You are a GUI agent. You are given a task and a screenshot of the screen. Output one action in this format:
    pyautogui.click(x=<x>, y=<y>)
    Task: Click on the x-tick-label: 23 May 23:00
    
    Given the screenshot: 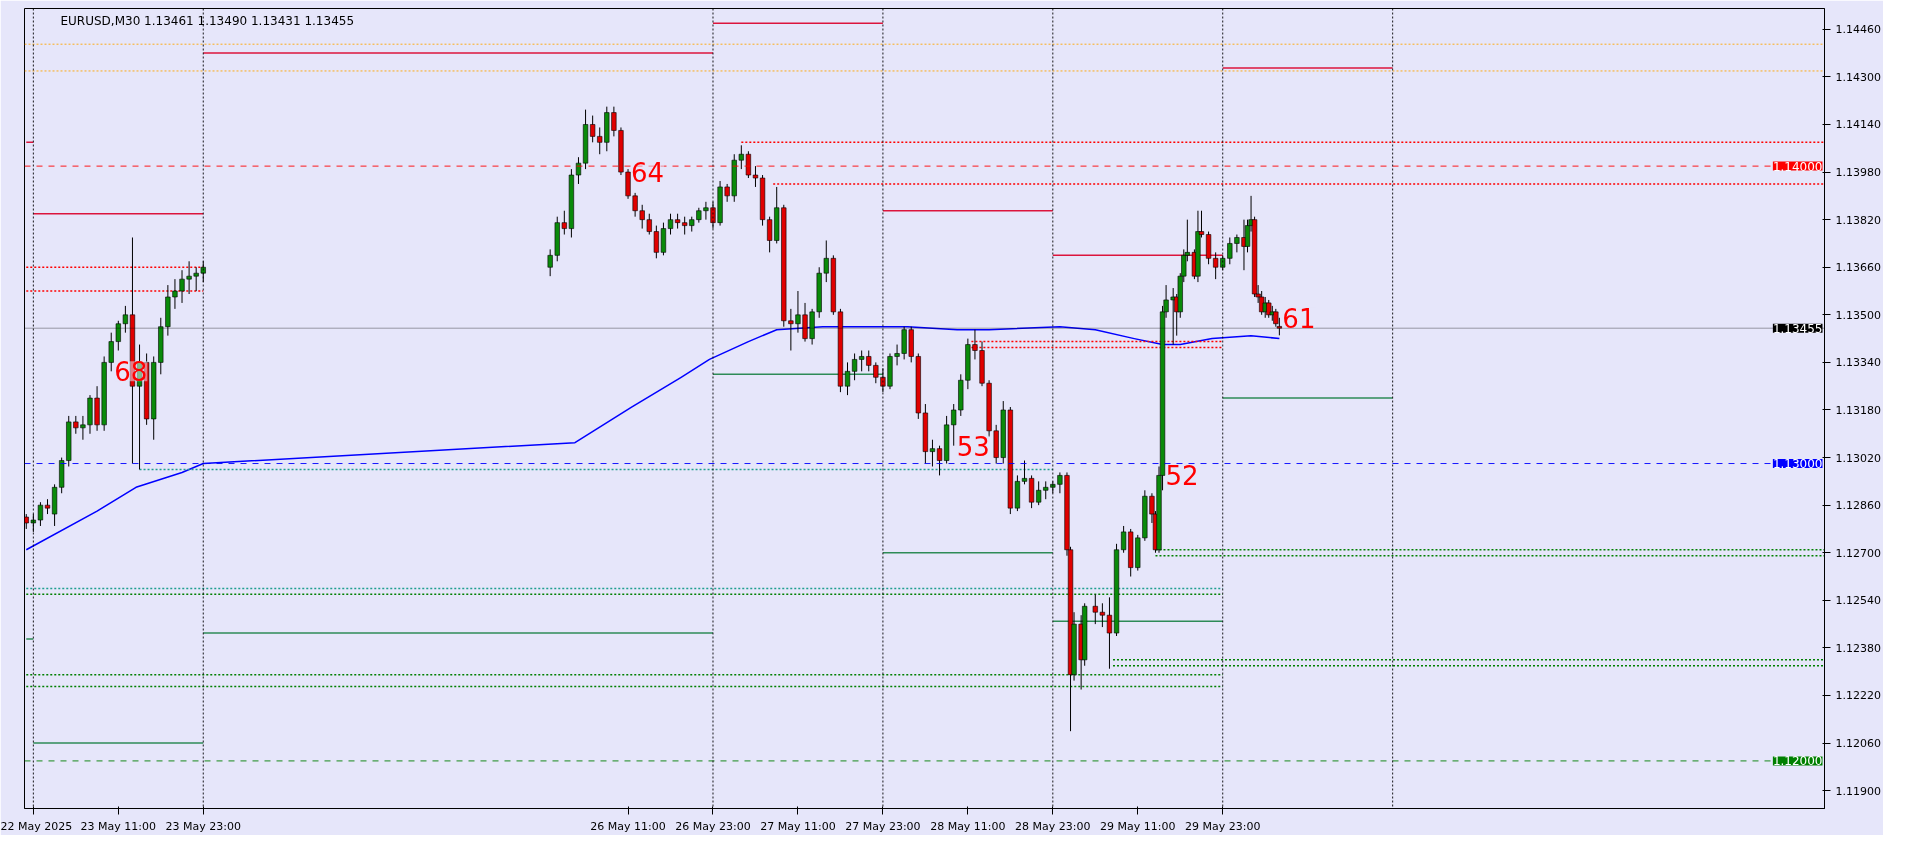 What is the action you would take?
    pyautogui.click(x=203, y=826)
    